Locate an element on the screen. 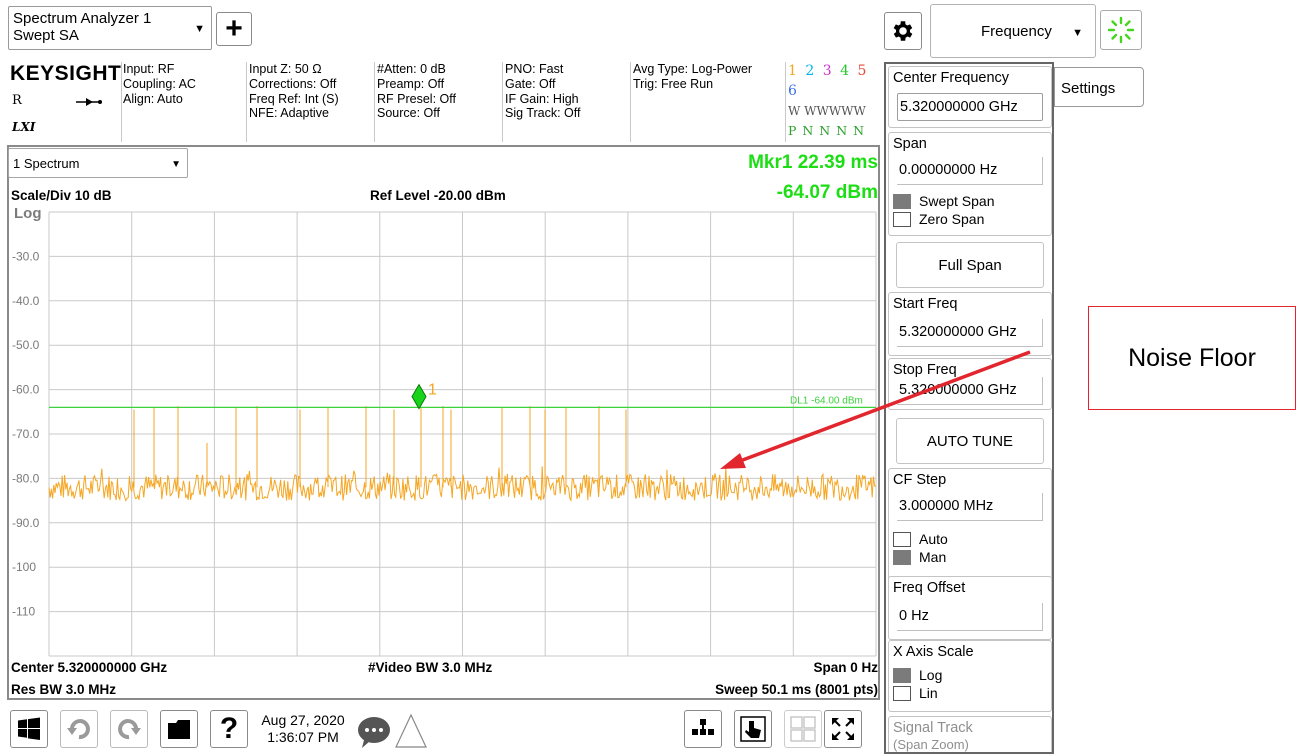  undo-icon is located at coordinates (78, 729).